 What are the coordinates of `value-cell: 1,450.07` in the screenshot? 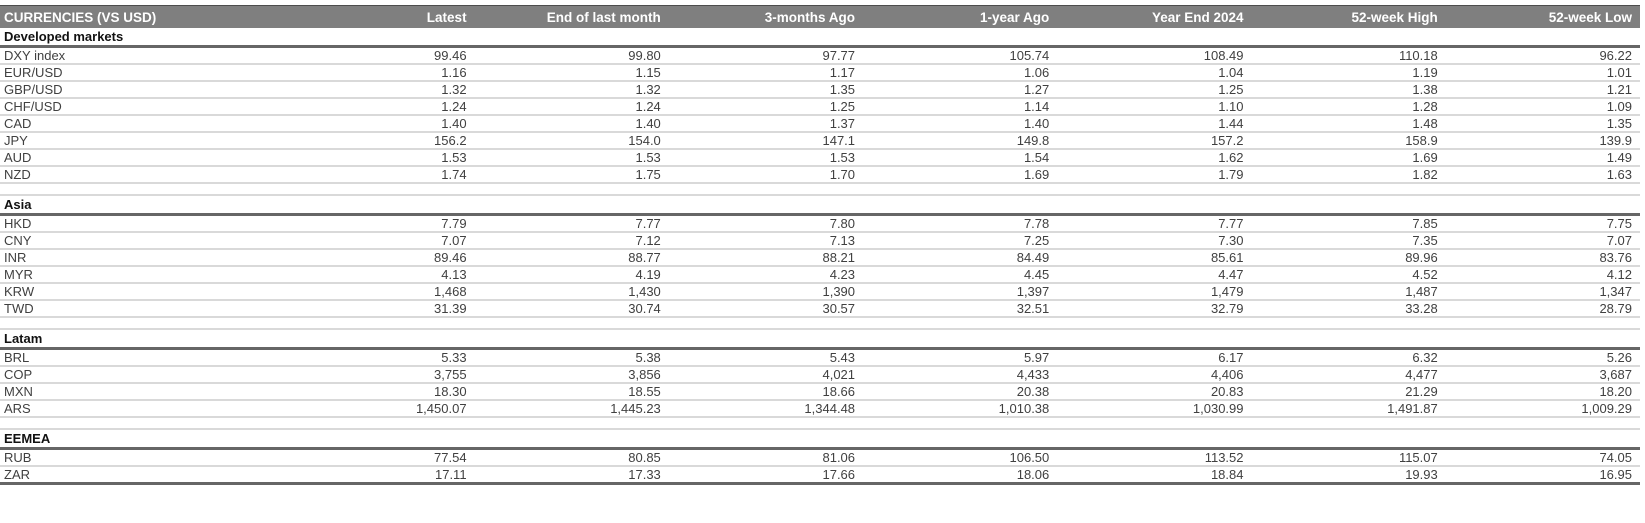 It's located at (377, 409).